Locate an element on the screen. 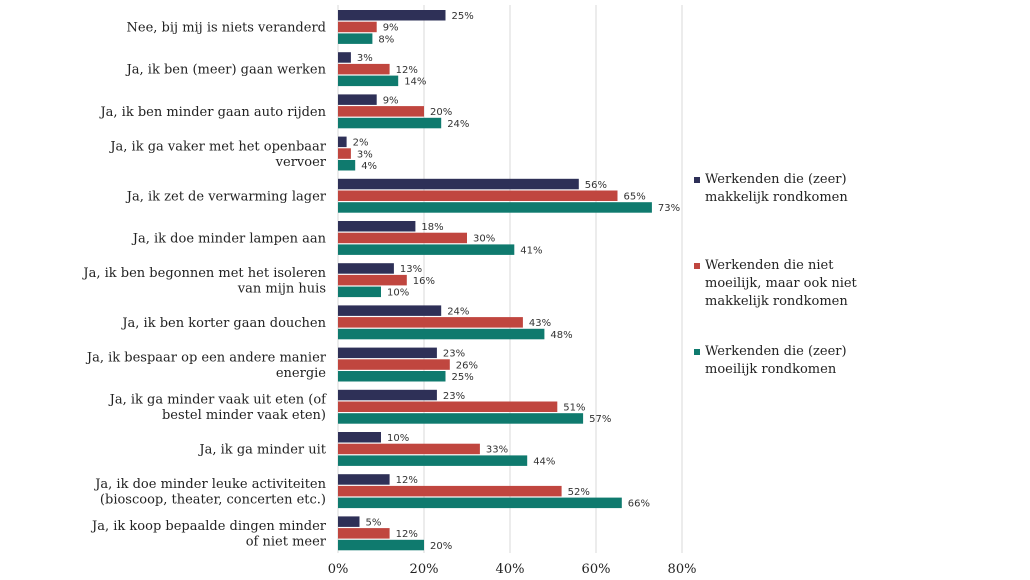 This screenshot has height=580, width=1030. data-label: 43% is located at coordinates (540, 323).